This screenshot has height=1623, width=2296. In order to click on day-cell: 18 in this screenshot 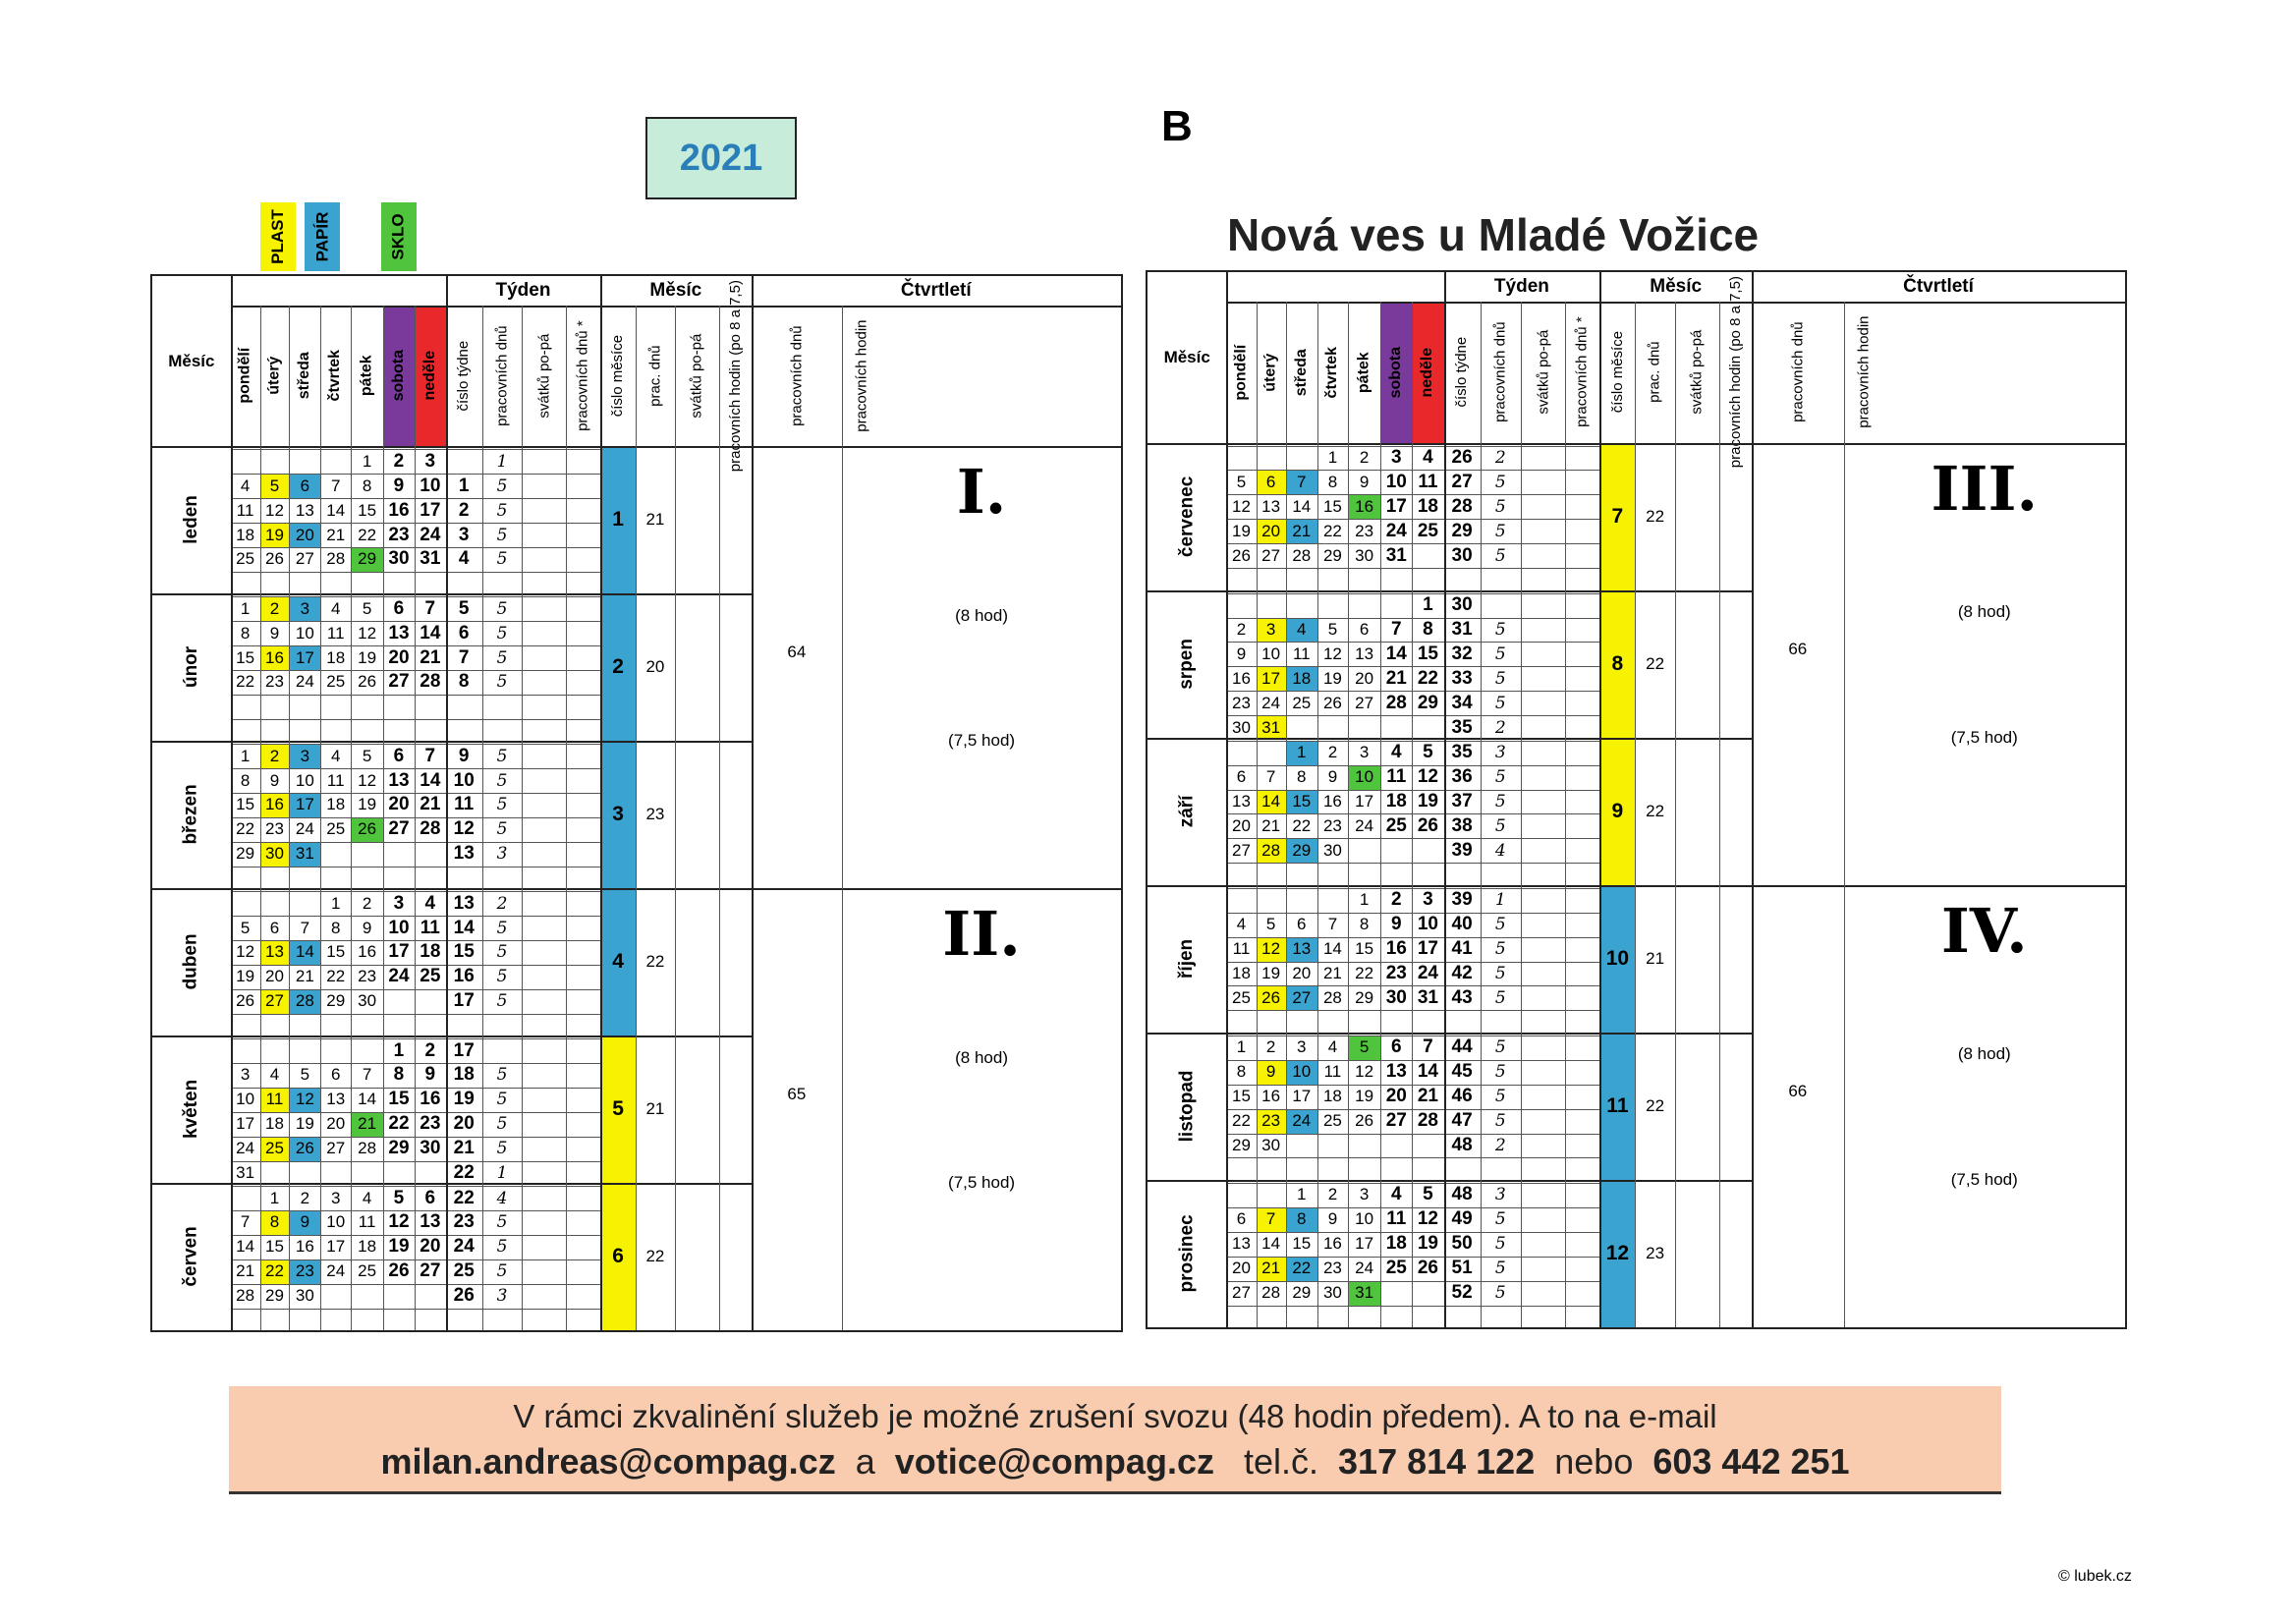, I will do `click(1301, 679)`.